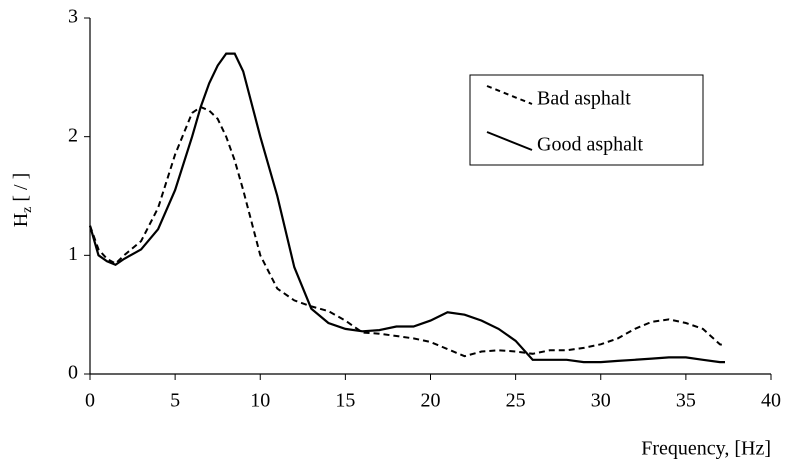 Image resolution: width=794 pixels, height=468 pixels. Describe the element at coordinates (706, 449) in the screenshot. I see `x-axis-label: Frequency, [Hz]` at that location.